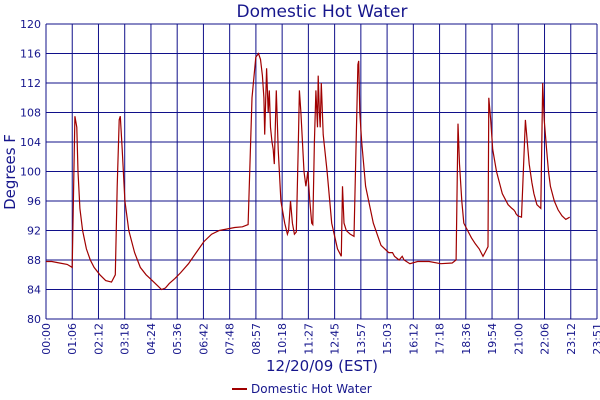  What do you see at coordinates (98, 339) in the screenshot?
I see `x-tick-label: 02:12` at bounding box center [98, 339].